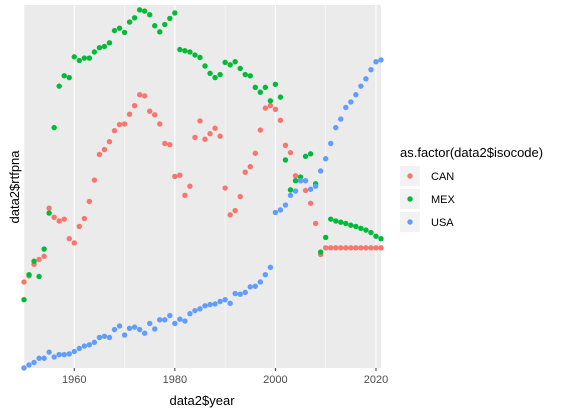 This screenshot has width=578, height=415. I want to click on x-tick-label: 1980, so click(175, 380).